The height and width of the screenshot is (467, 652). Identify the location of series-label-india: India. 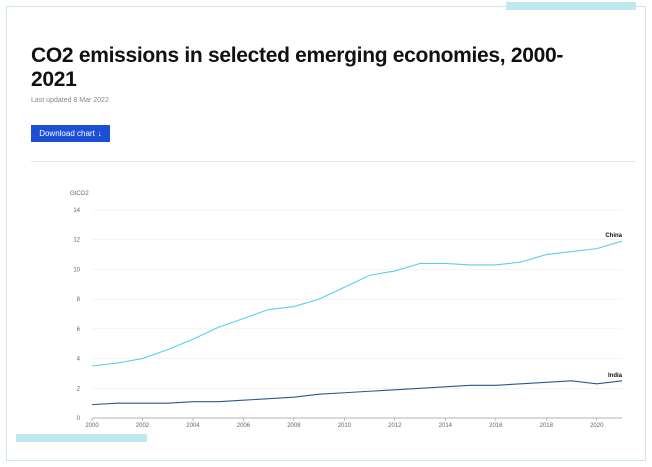
(615, 376).